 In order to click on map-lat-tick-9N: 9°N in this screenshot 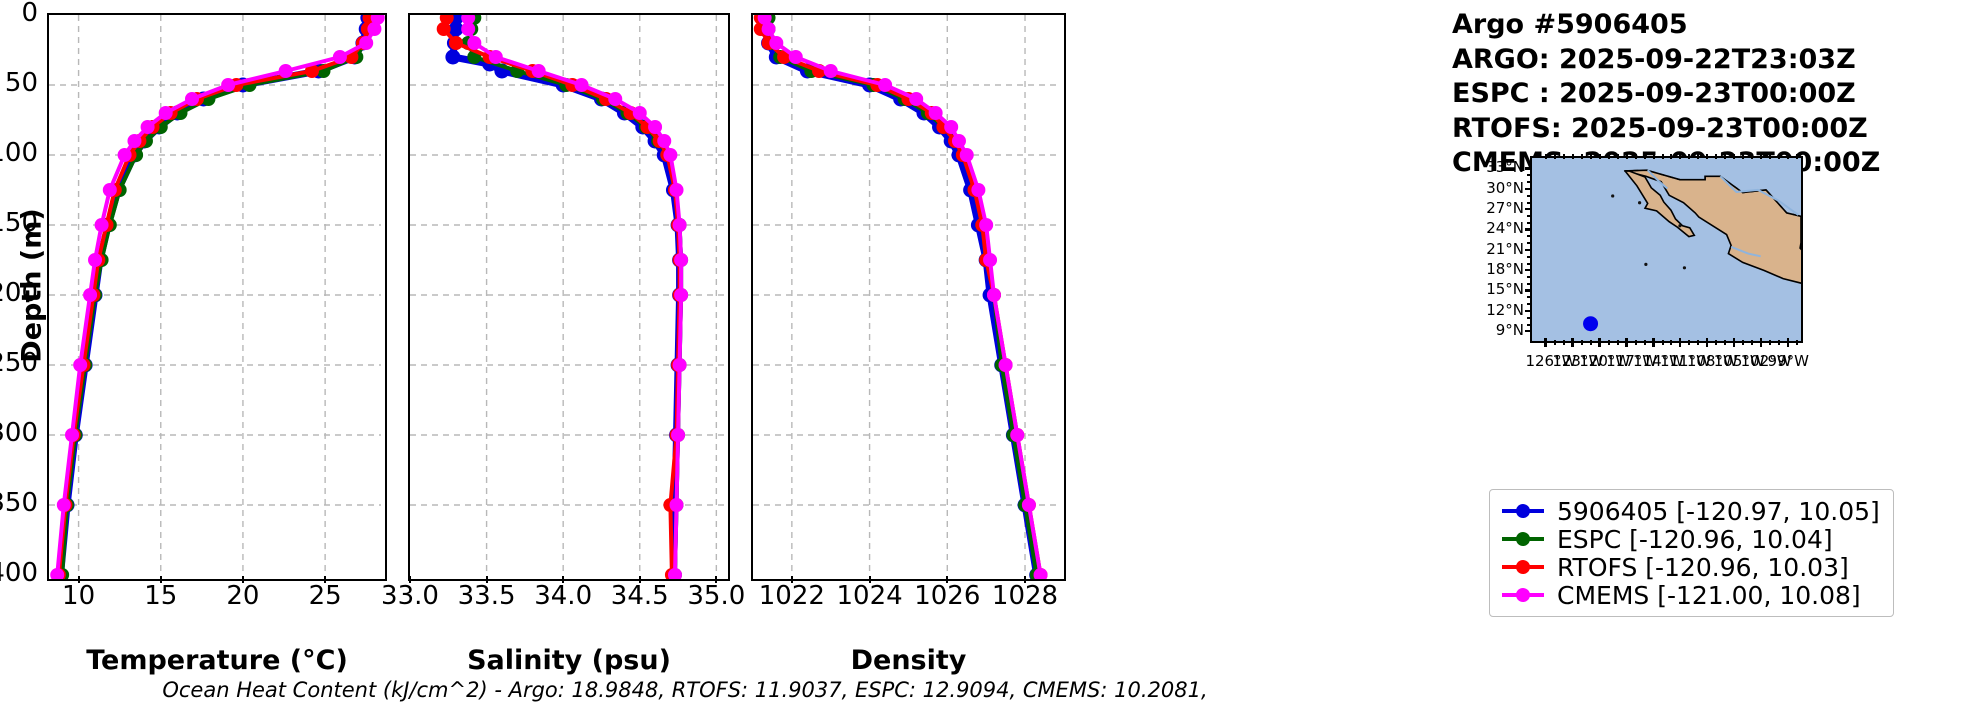, I will do `click(1509, 329)`.